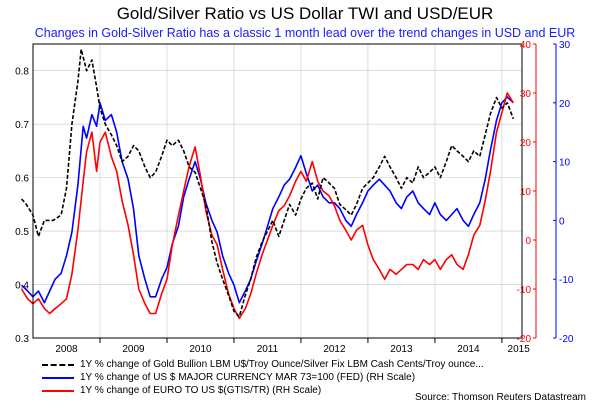 This screenshot has height=410, width=610. What do you see at coordinates (200, 349) in the screenshot?
I see `x-tick-label: 2010` at bounding box center [200, 349].